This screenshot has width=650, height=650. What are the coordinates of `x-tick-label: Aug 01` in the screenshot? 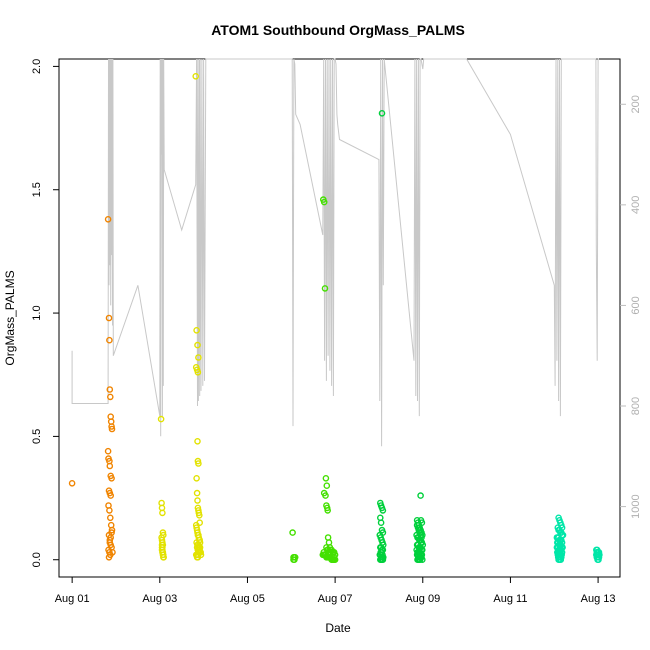 It's located at (72, 599).